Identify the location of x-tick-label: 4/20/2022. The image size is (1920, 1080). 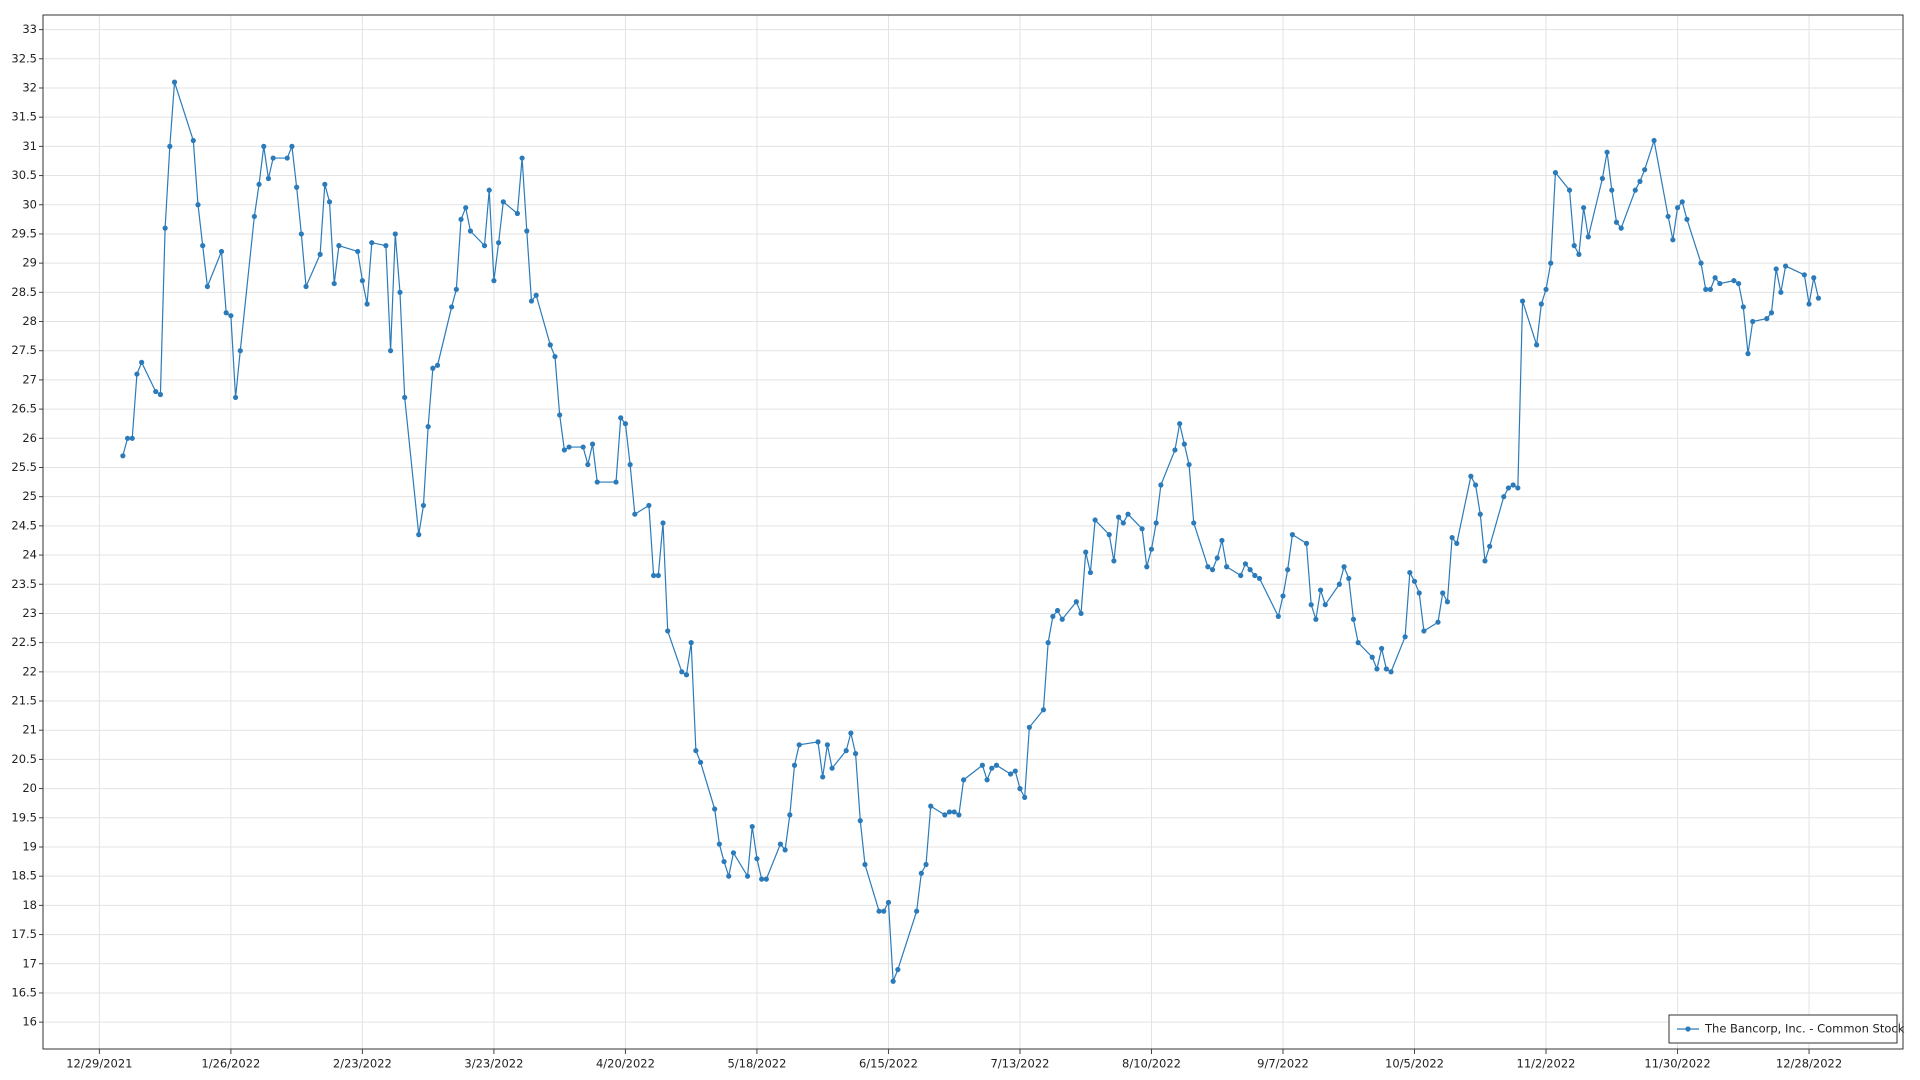
(625, 1064).